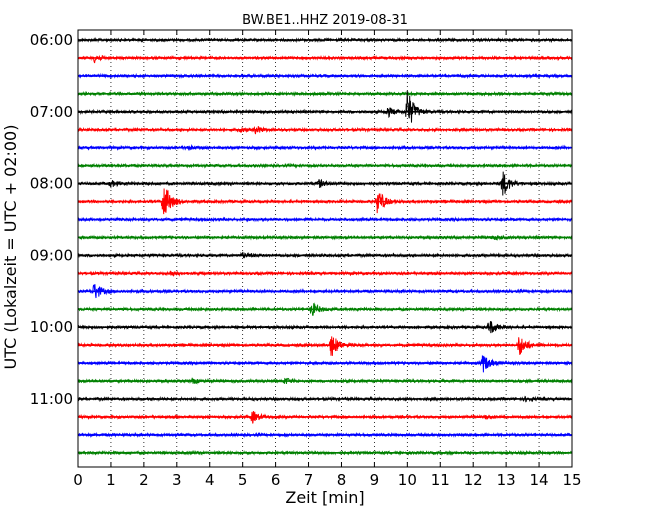  What do you see at coordinates (51, 40) in the screenshot?
I see `y-tick-label: 06:00` at bounding box center [51, 40].